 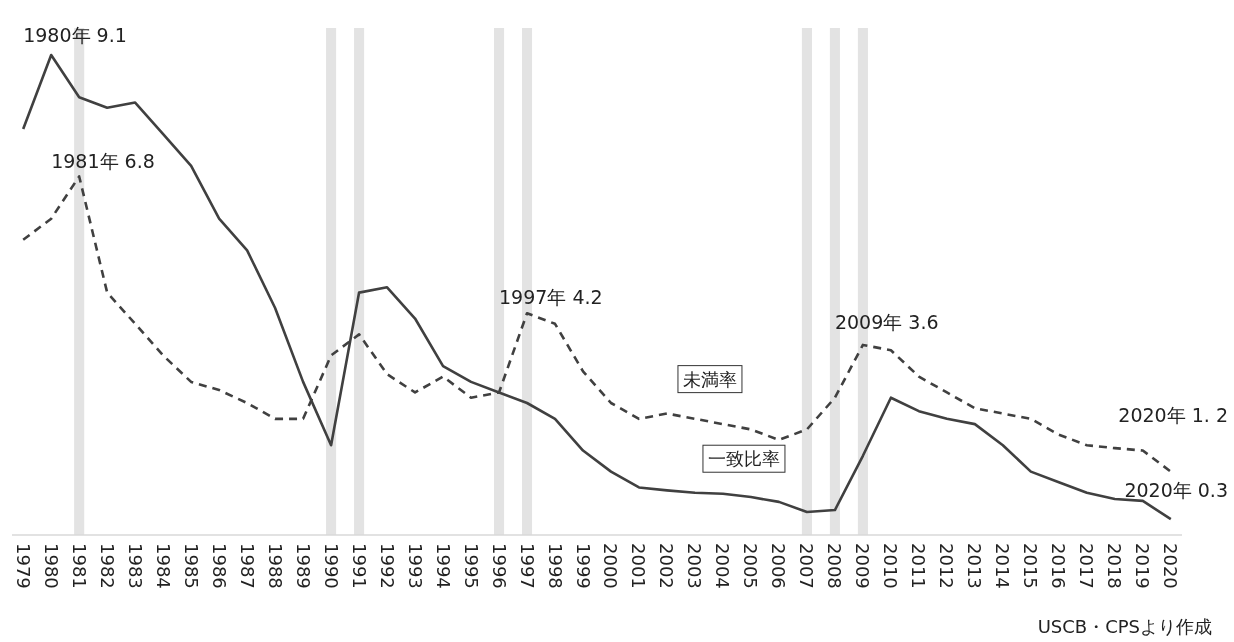 I want to click on x-tick-label: 2017, so click(x=1087, y=566).